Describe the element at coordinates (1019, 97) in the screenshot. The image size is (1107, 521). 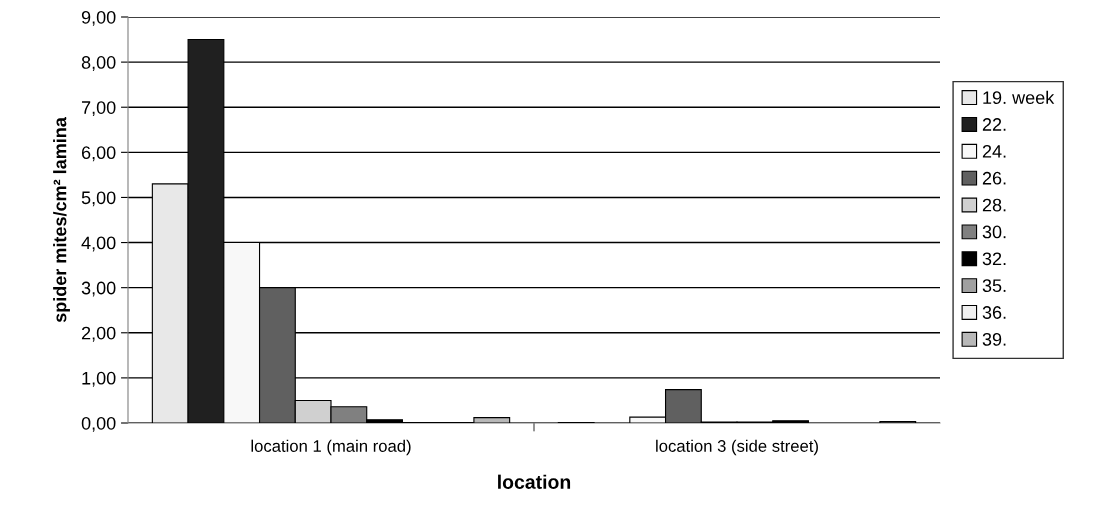
I see `legend-label: 19. week` at that location.